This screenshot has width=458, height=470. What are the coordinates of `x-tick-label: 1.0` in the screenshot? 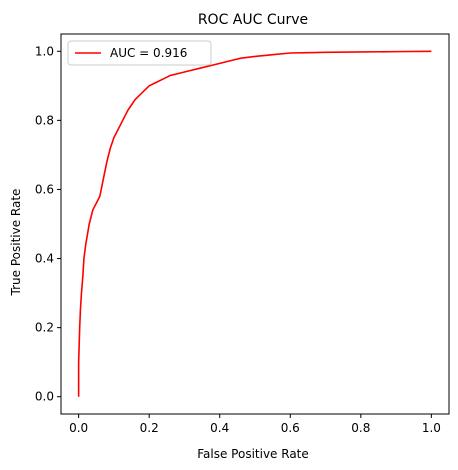 It's located at (431, 428).